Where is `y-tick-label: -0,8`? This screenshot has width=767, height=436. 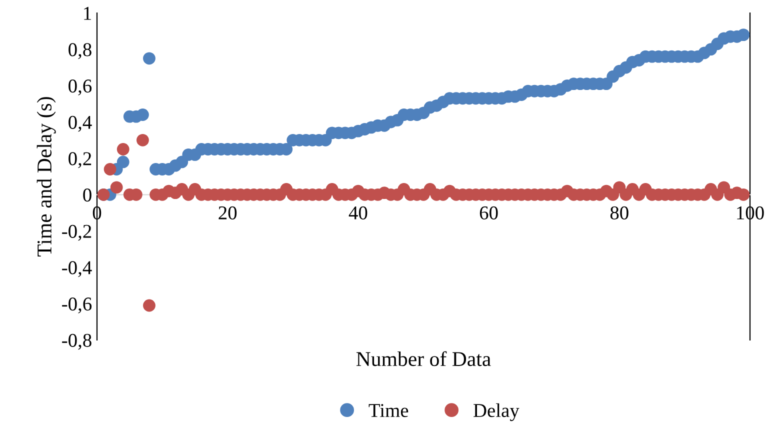 y-tick-label: -0,8 is located at coordinates (77, 342).